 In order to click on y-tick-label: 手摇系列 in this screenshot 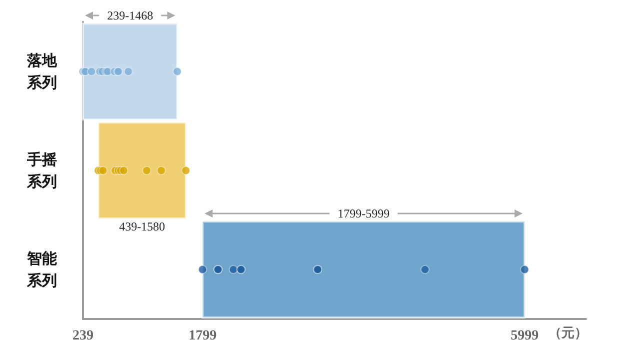, I will do `click(41, 170)`.